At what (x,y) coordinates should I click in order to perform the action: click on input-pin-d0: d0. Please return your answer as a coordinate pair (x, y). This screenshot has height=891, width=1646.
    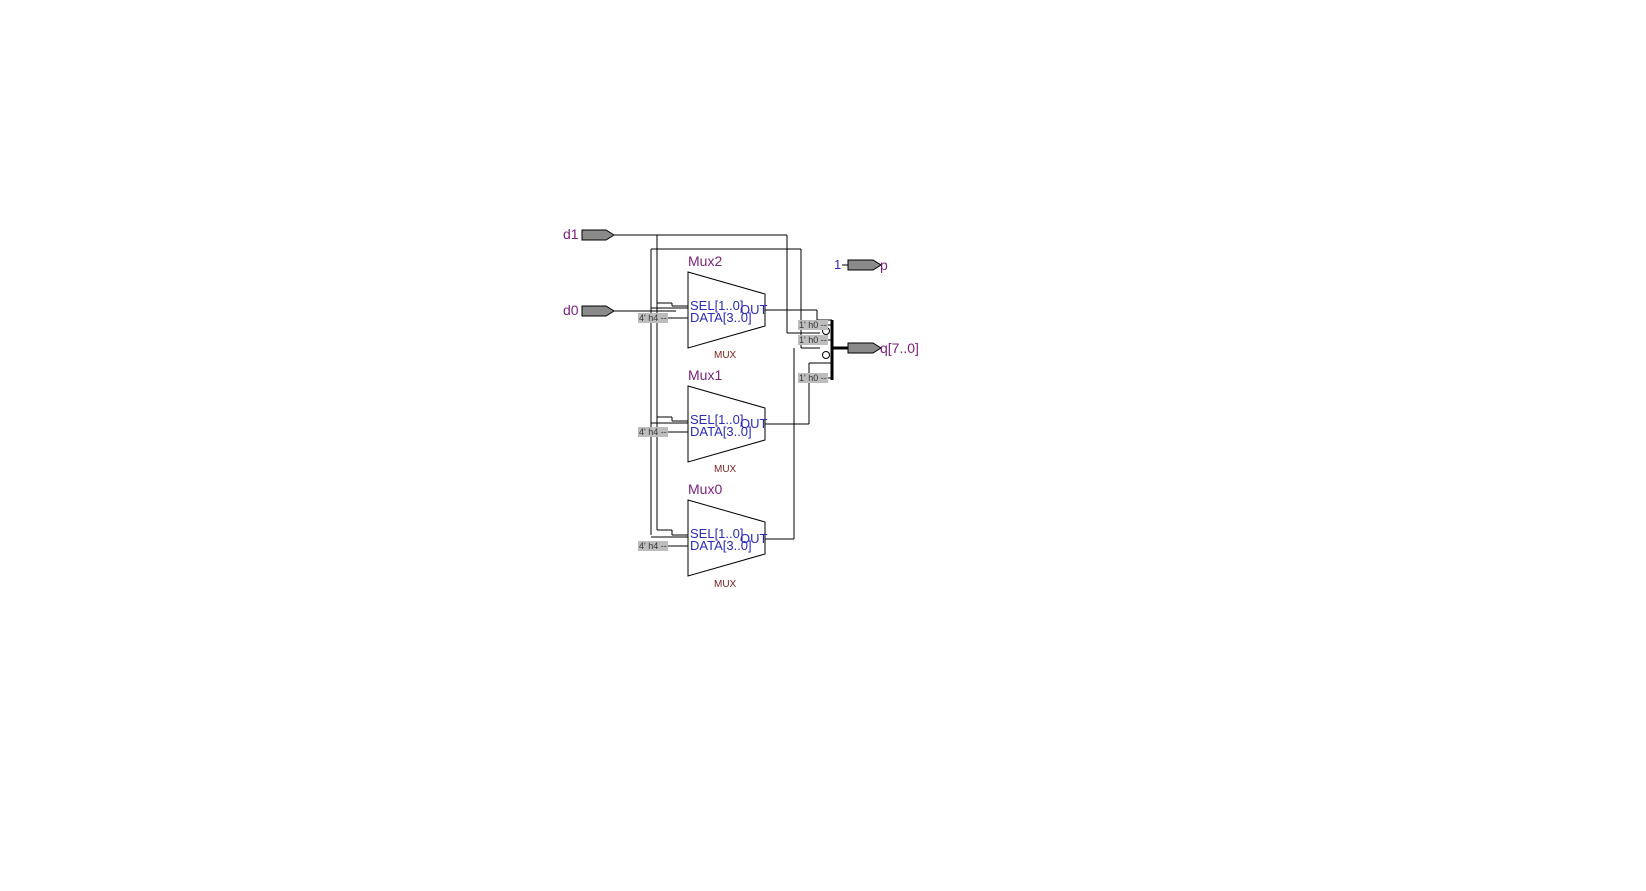
    Looking at the image, I should click on (589, 310).